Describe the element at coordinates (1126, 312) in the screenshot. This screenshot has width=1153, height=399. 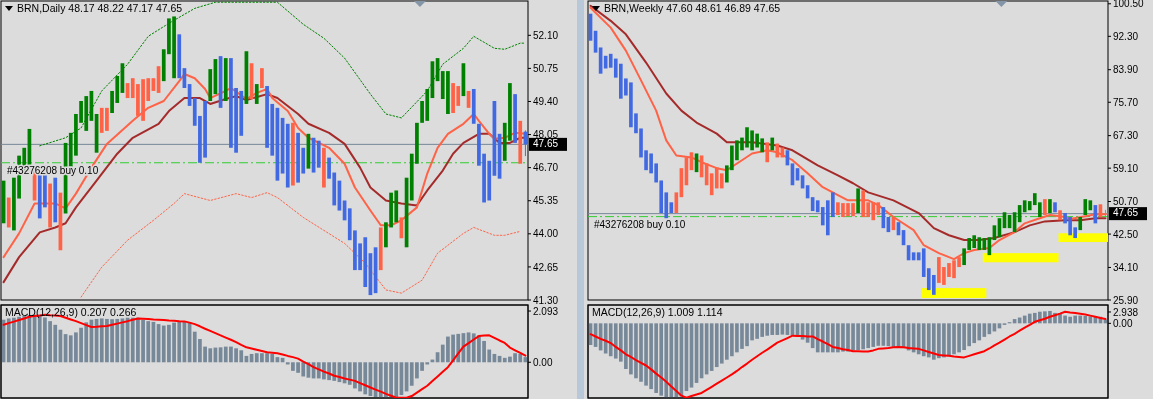
I see `y-tick-label: 2.938` at that location.